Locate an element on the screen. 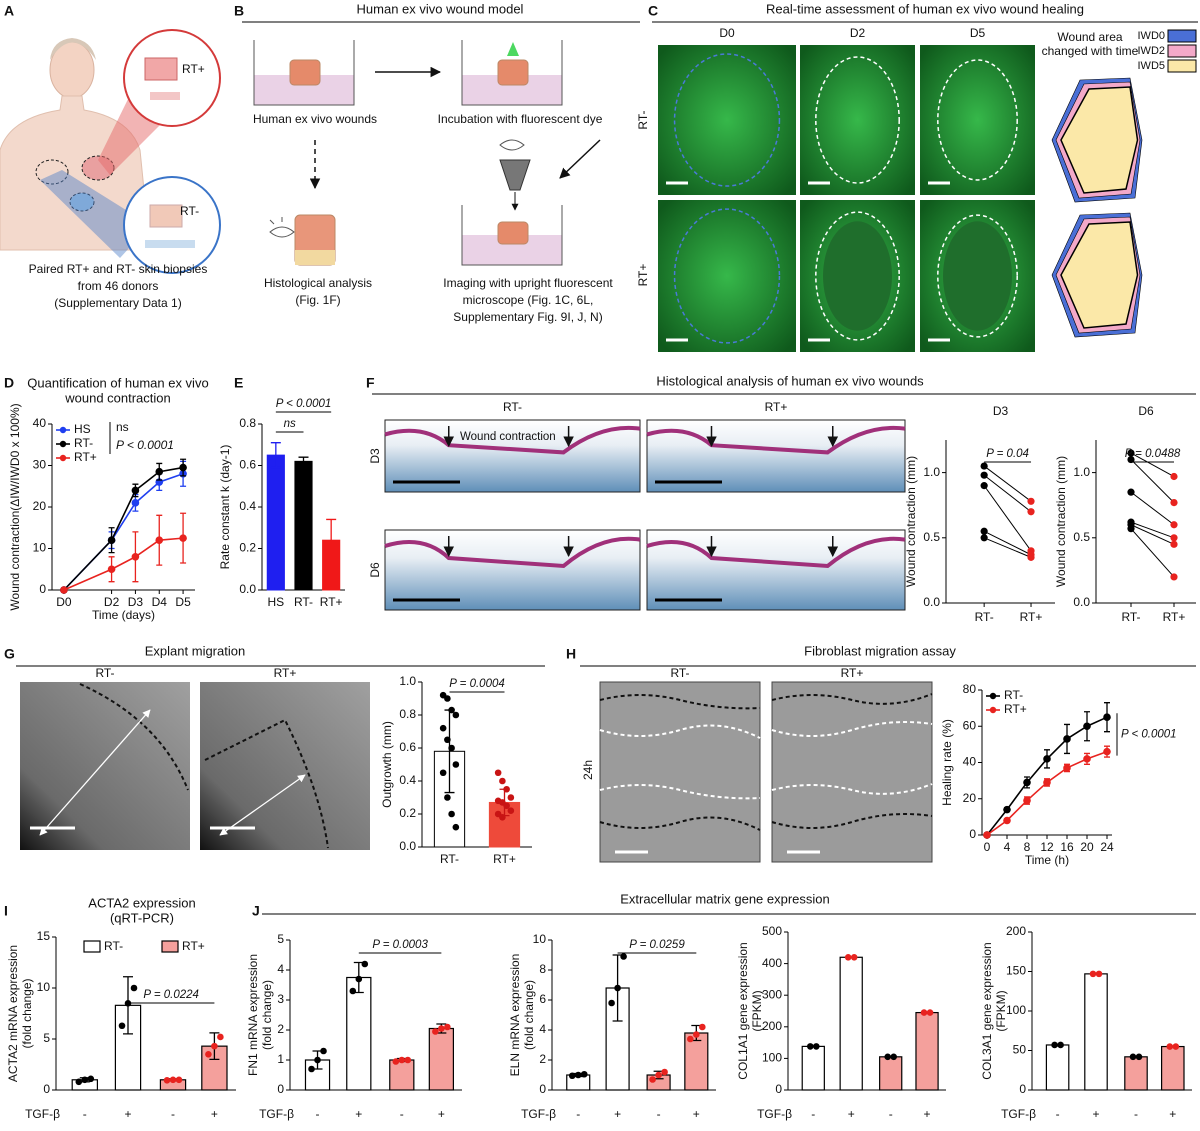  x-tick-label: 0 is located at coordinates (987, 847).